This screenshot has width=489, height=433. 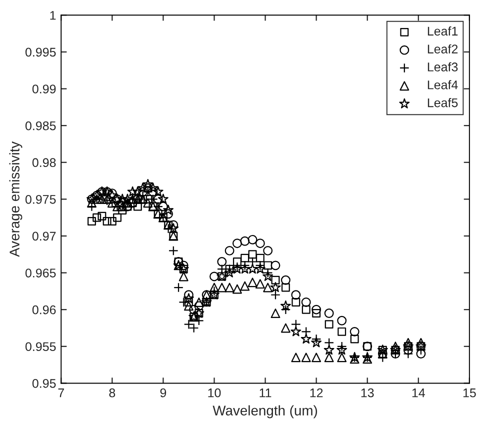 I want to click on legend-label: Leaf3, so click(x=443, y=67).